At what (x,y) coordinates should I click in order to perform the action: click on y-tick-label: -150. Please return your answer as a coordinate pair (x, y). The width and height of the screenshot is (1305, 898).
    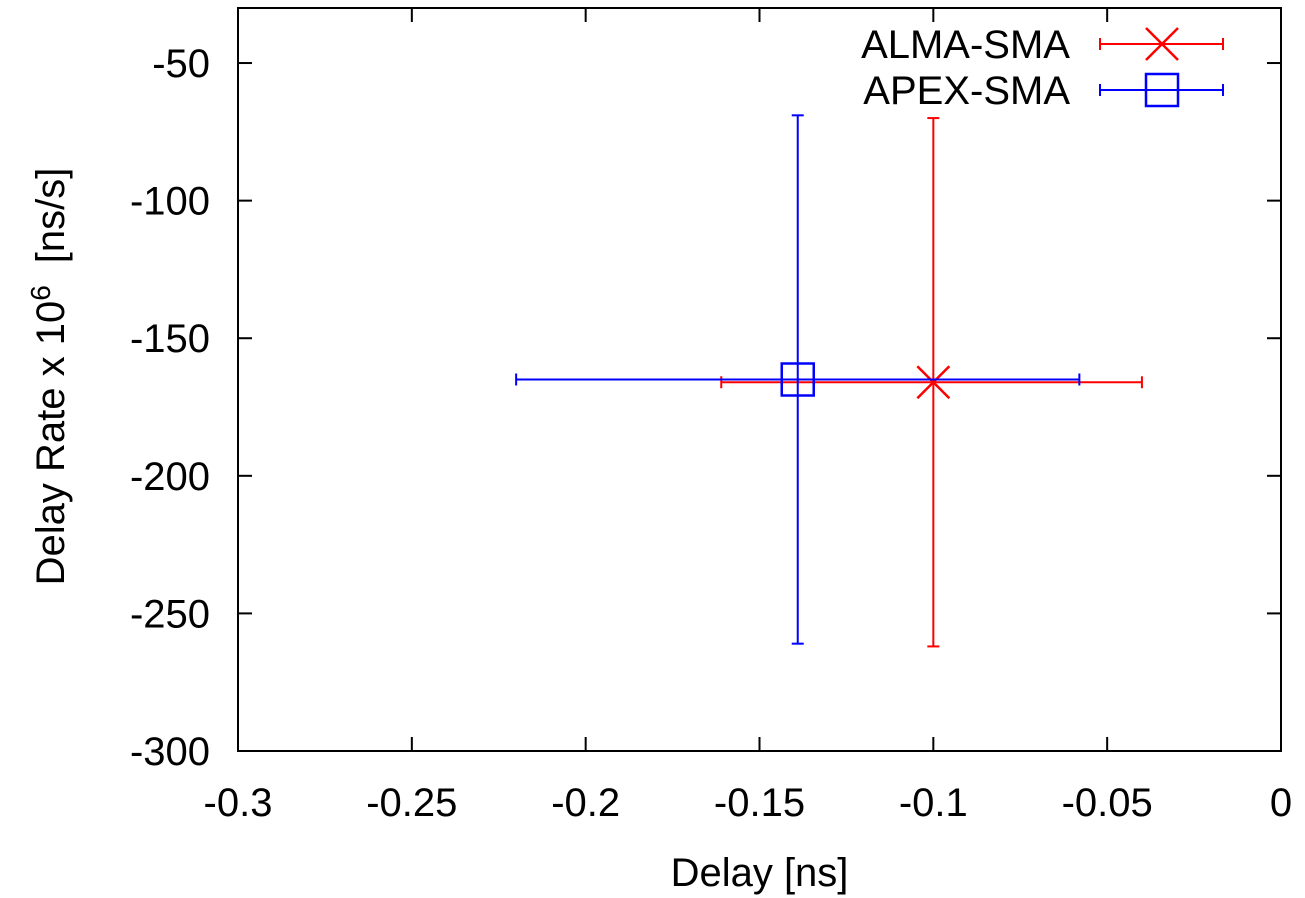
    Looking at the image, I should click on (170, 339).